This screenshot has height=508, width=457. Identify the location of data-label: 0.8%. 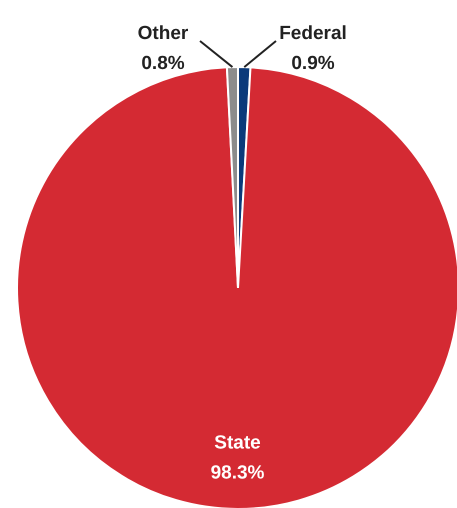
(163, 63).